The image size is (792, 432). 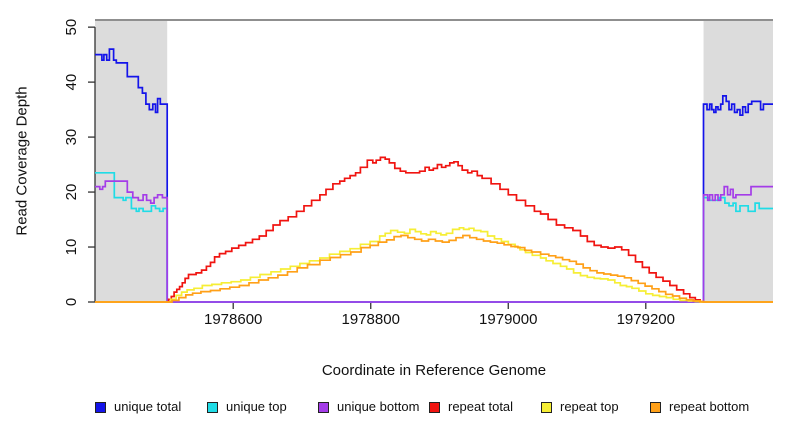 I want to click on flanking-shade-right, so click(x=738, y=161).